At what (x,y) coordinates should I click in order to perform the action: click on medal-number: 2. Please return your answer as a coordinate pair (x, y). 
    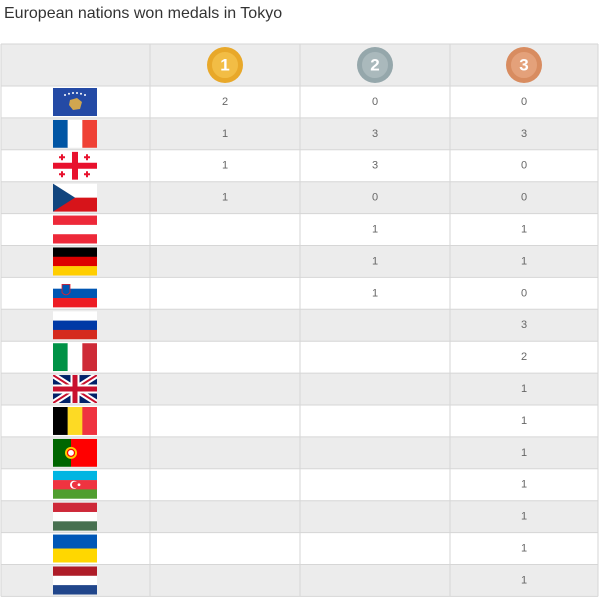
    Looking at the image, I should click on (374, 64).